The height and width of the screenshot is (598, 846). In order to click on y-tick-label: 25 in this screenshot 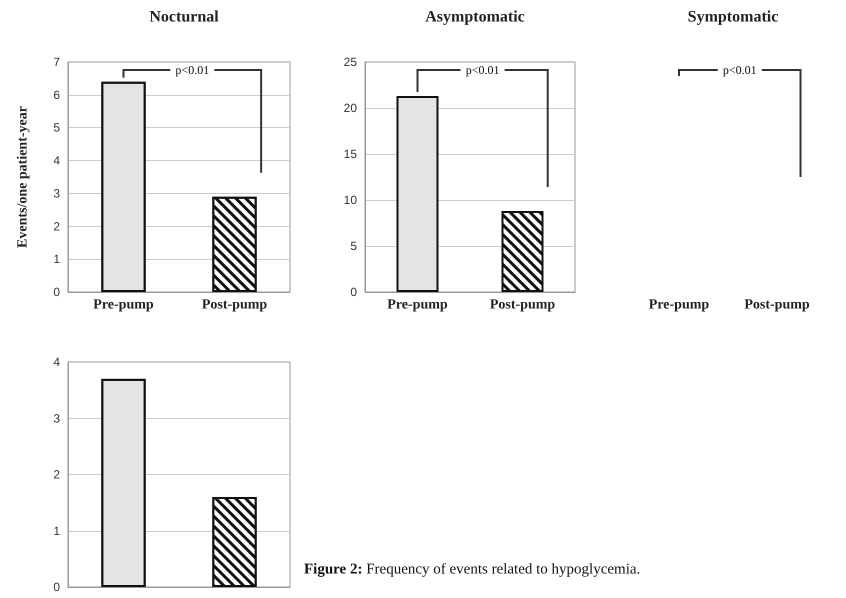, I will do `click(351, 62)`.